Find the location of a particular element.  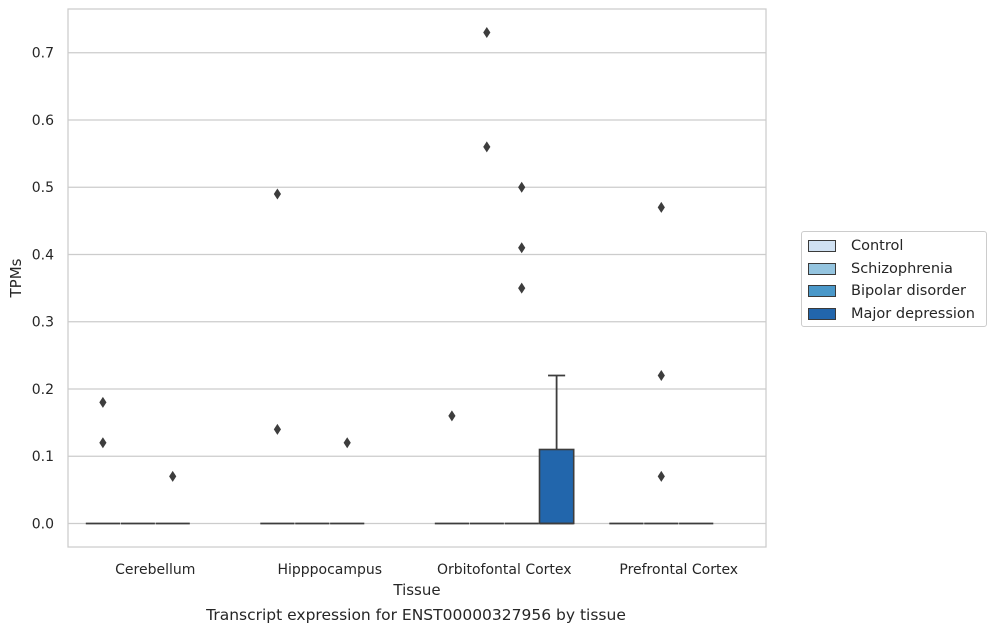

y-tick-label: 0.3 is located at coordinates (43, 323).